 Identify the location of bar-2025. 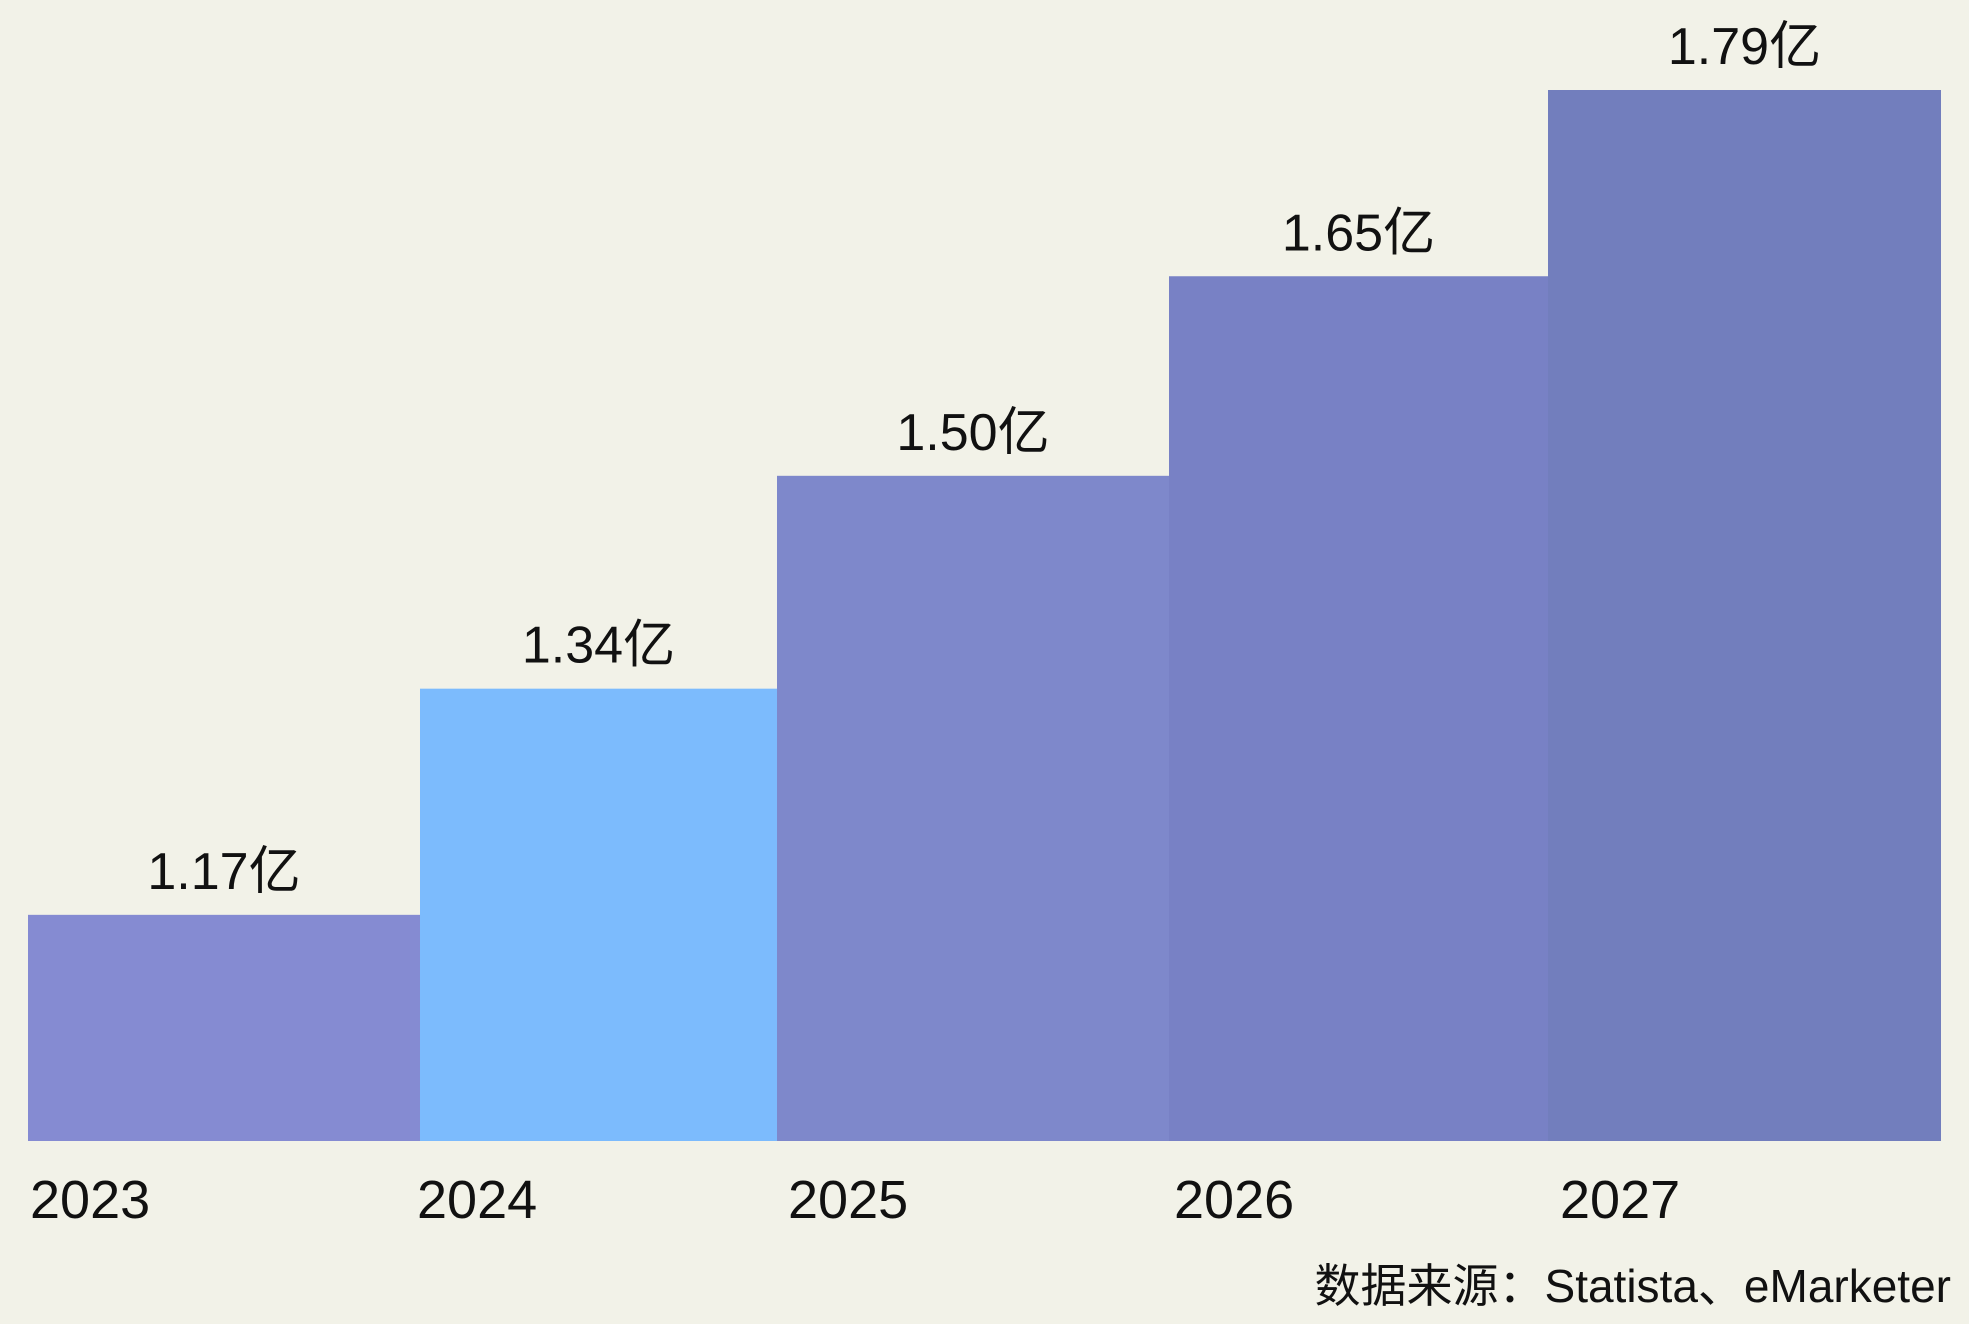
(973, 808).